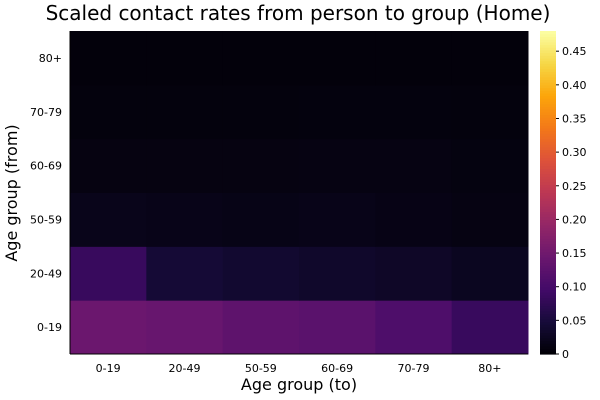 The height and width of the screenshot is (400, 600). Describe the element at coordinates (490, 327) in the screenshot. I see `heatmap-cell-0-19-80+` at that location.